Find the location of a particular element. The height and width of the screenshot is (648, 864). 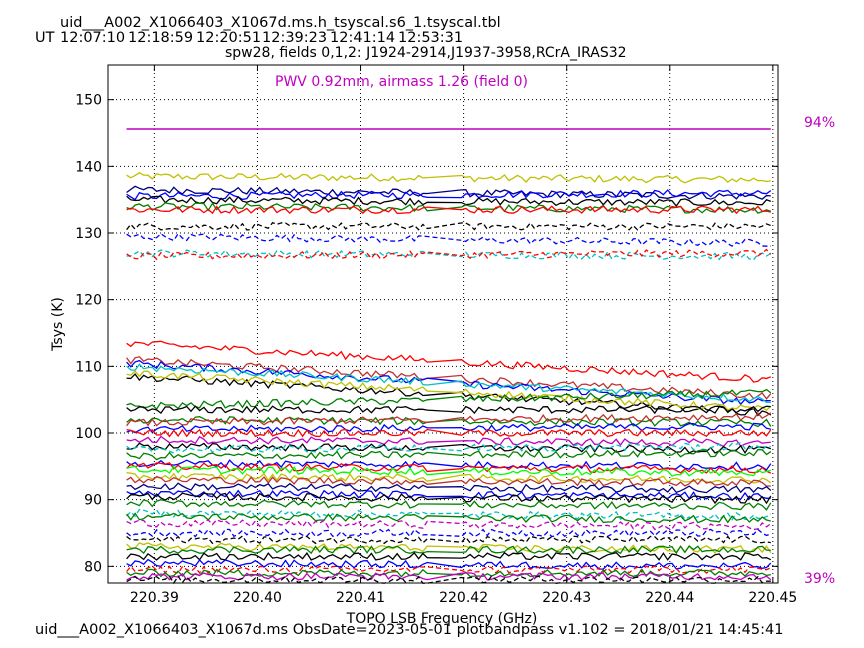

x-tick-label: 220.44 is located at coordinates (669, 598).